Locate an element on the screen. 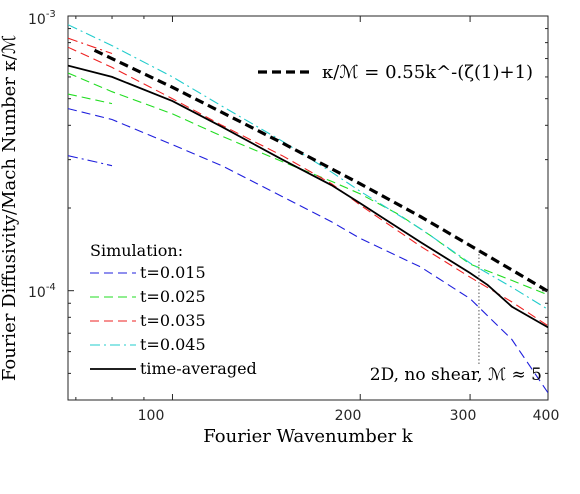  fit-legend-label: κ/ℳ = 0.55k^-(ζ(1)+1) is located at coordinates (427, 72).